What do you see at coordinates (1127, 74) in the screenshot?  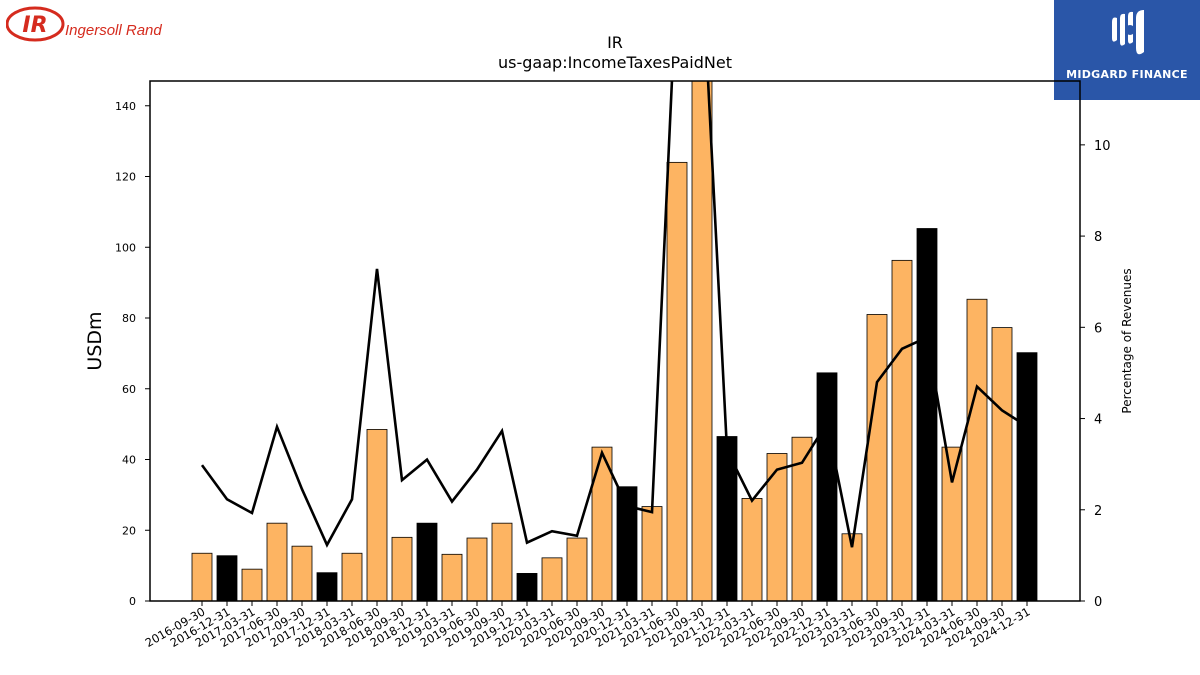 I see `midgard-finance-wordmark: MIDGARD FINANCE` at bounding box center [1127, 74].